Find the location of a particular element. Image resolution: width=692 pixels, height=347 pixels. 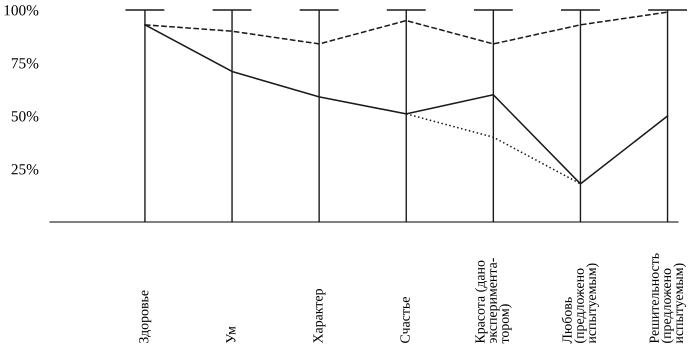

x-tick-label: Характер is located at coordinates (319, 316).